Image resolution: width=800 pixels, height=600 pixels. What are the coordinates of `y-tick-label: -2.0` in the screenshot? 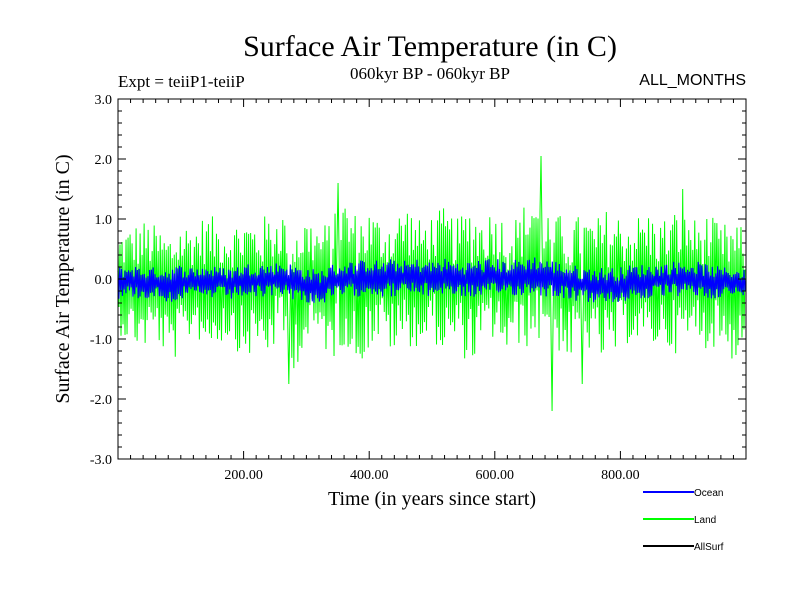 It's located at (101, 400).